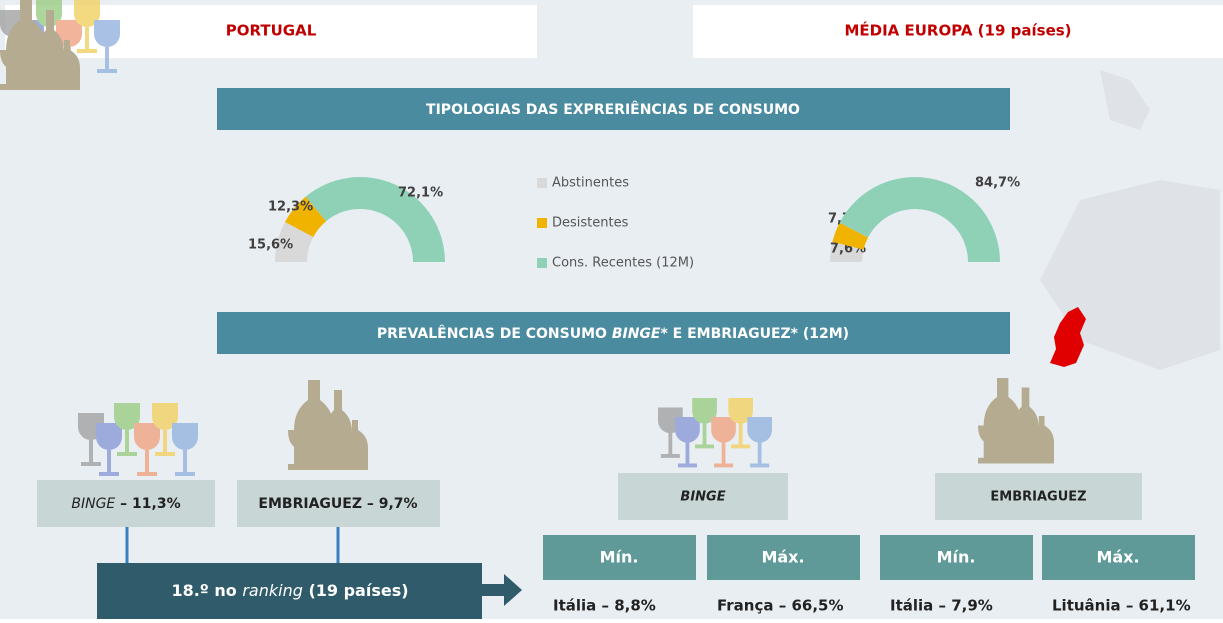  I want to click on data-label: 72,1%, so click(420, 193).